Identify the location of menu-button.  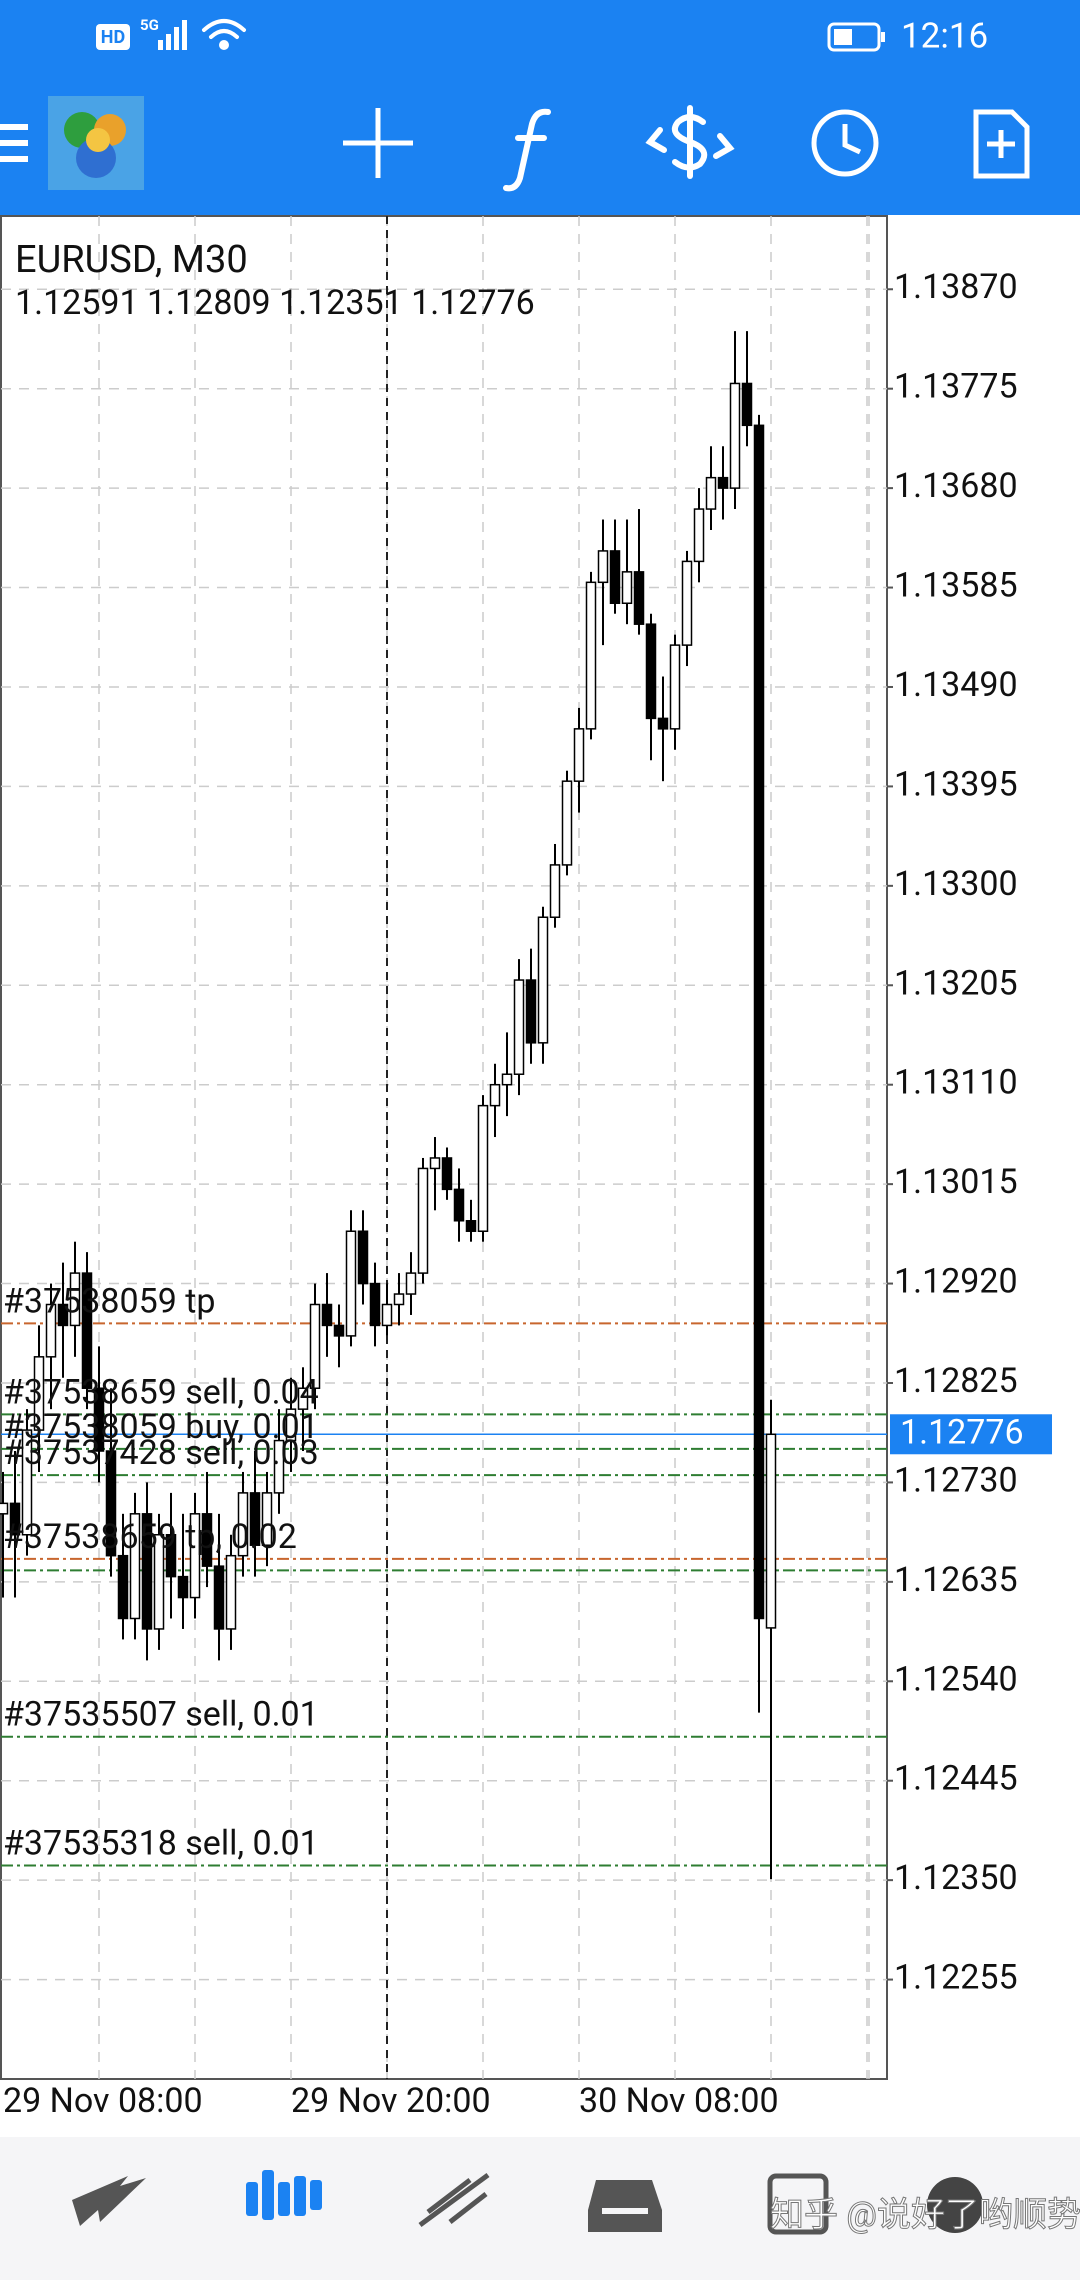
(14, 143).